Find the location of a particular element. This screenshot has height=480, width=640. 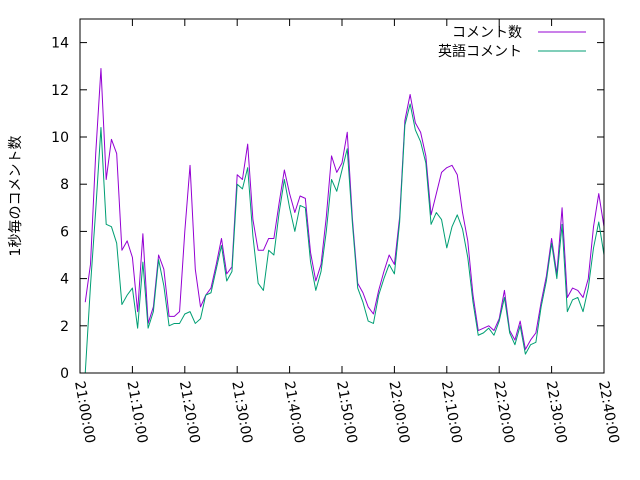

y-axis-label: 1秒毎のコメント数 is located at coordinates (16, 196).